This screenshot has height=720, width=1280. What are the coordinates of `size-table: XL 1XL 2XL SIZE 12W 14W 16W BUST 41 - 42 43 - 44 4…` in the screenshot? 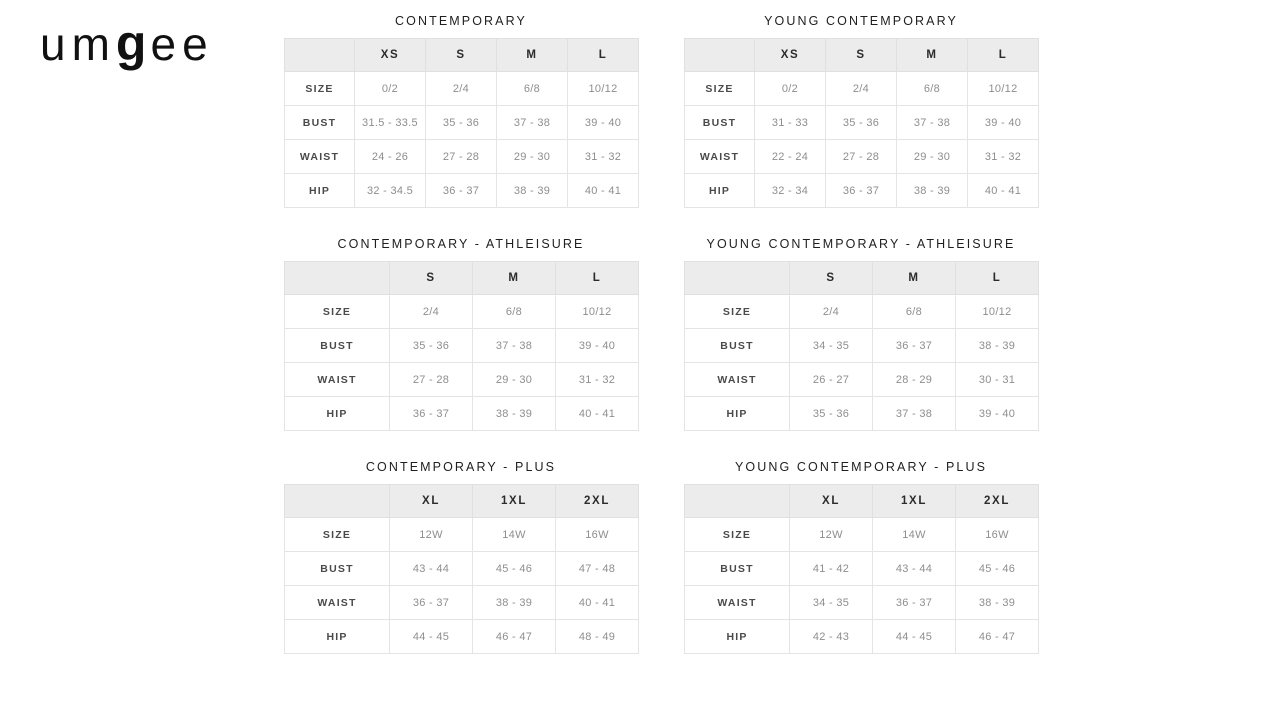 It's located at (861, 569).